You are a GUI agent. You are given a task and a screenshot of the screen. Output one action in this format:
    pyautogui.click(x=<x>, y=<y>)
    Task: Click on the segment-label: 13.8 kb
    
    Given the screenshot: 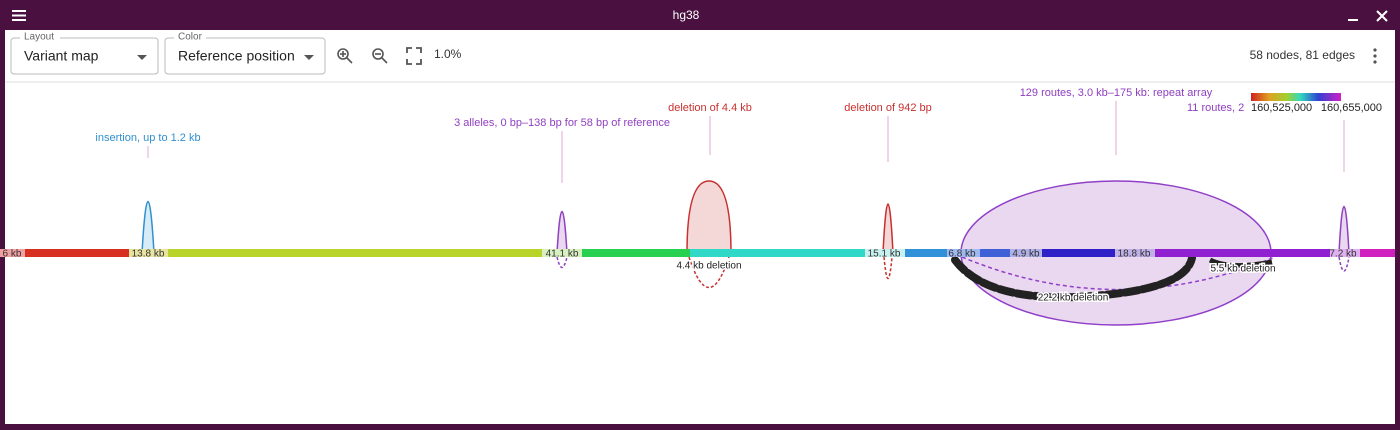 What is the action you would take?
    pyautogui.click(x=148, y=254)
    